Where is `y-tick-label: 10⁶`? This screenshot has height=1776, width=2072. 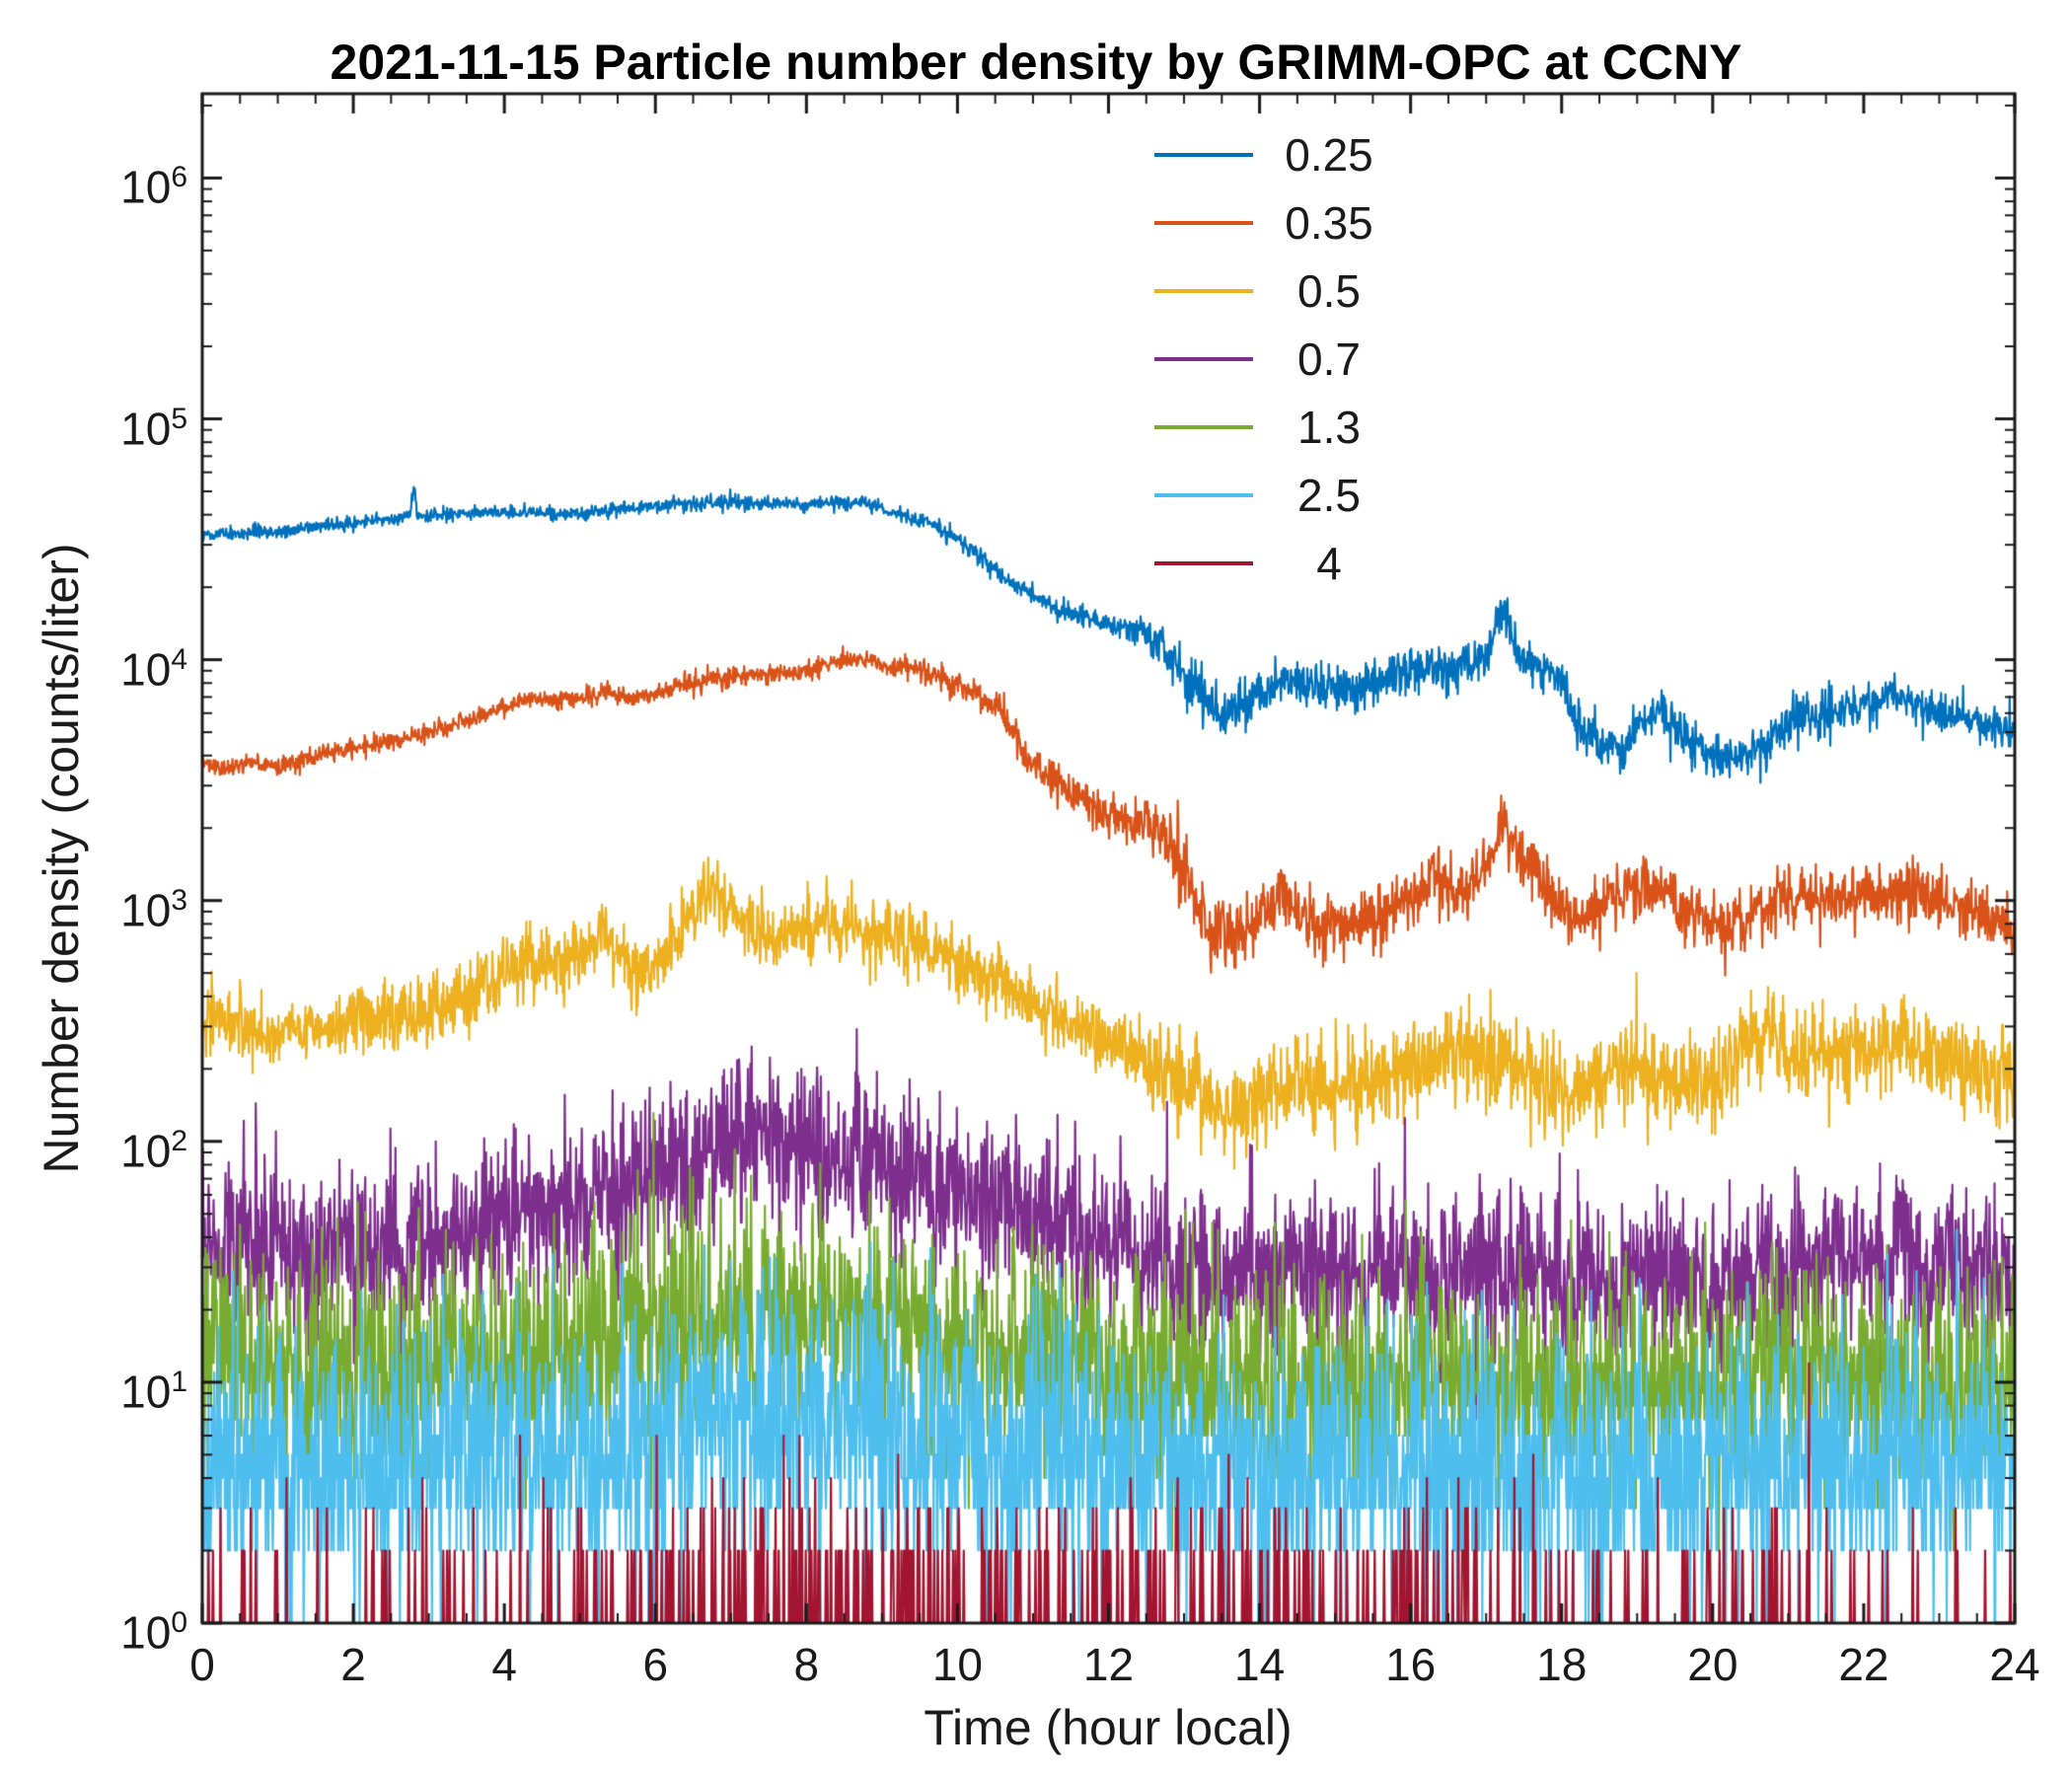 y-tick-label: 10⁶ is located at coordinates (154, 187).